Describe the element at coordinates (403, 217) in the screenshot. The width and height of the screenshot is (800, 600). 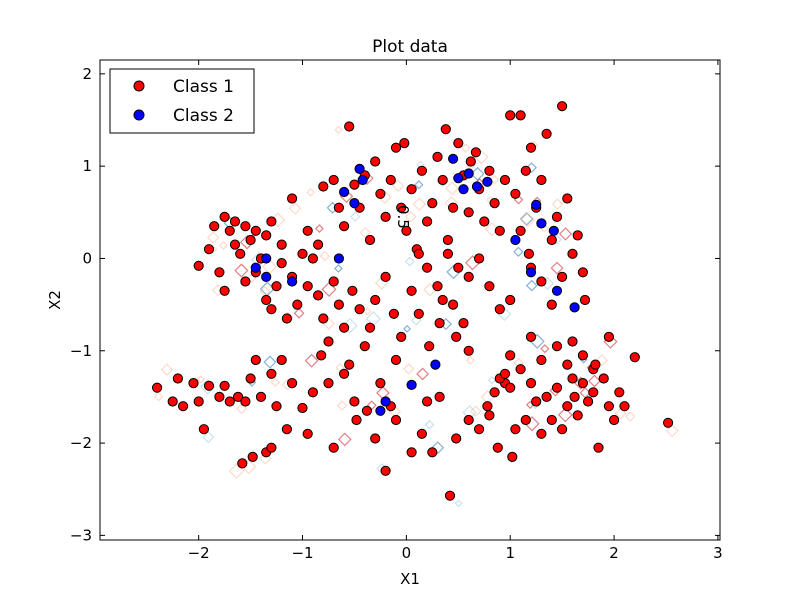
I see `contour-label: 0.5` at that location.